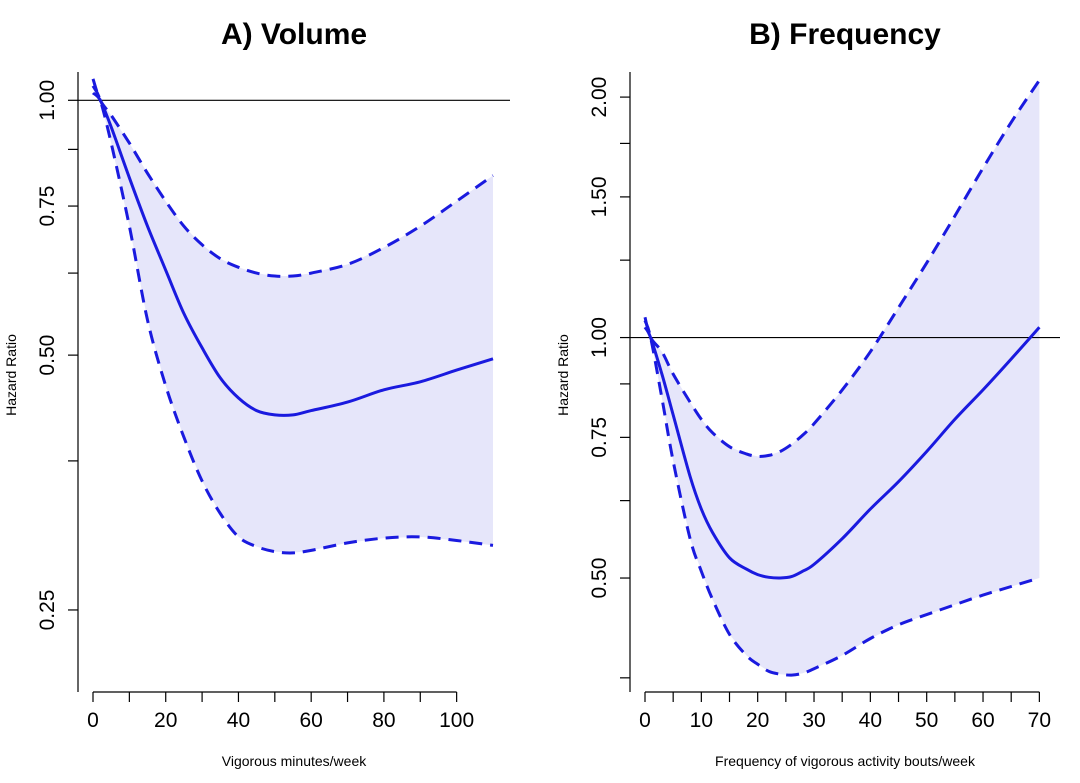 This screenshot has width=1080, height=783. I want to click on b-y-tick-label: 0.50, so click(599, 578).